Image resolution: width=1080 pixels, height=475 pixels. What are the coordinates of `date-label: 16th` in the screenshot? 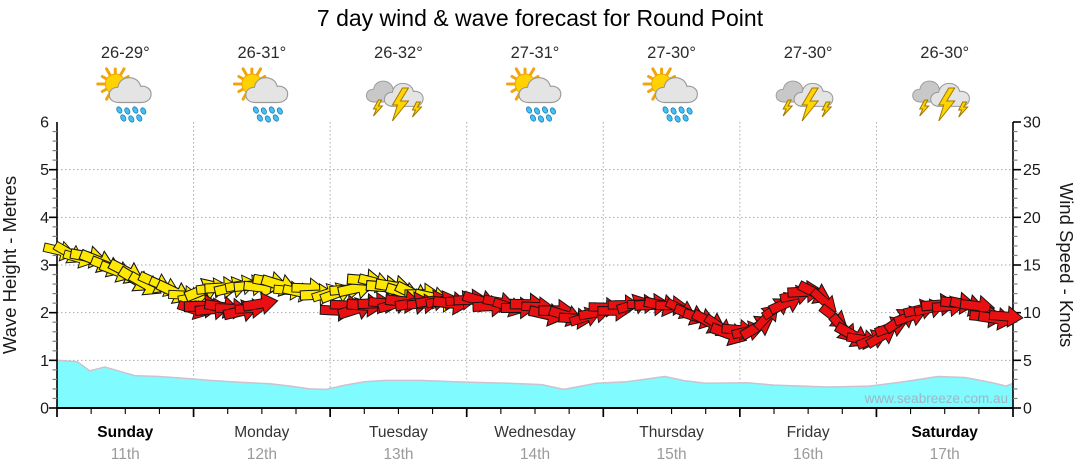 It's located at (808, 454).